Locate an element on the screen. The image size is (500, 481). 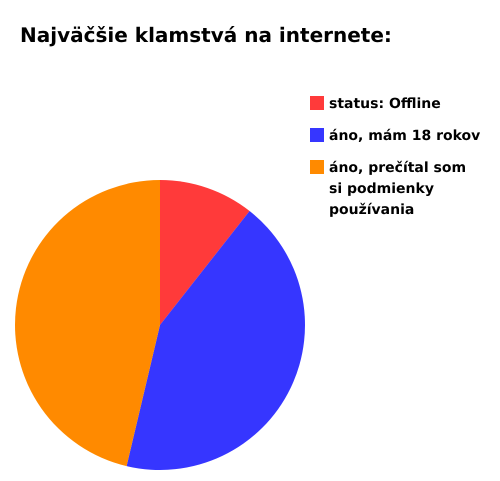
pie-slice is located at coordinates (205, 252).